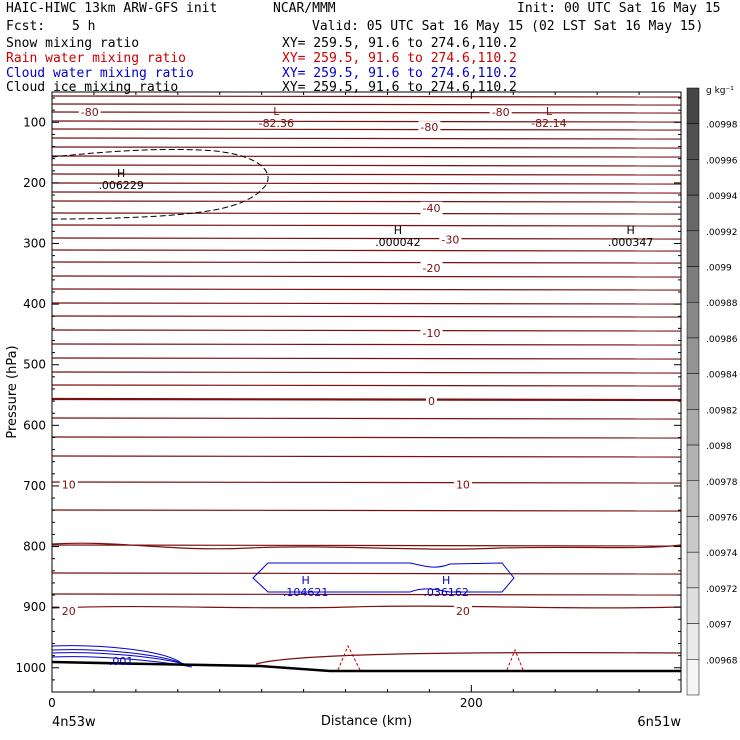  Describe the element at coordinates (722, 126) in the screenshot. I see `colorbar-label: .00998` at that location.